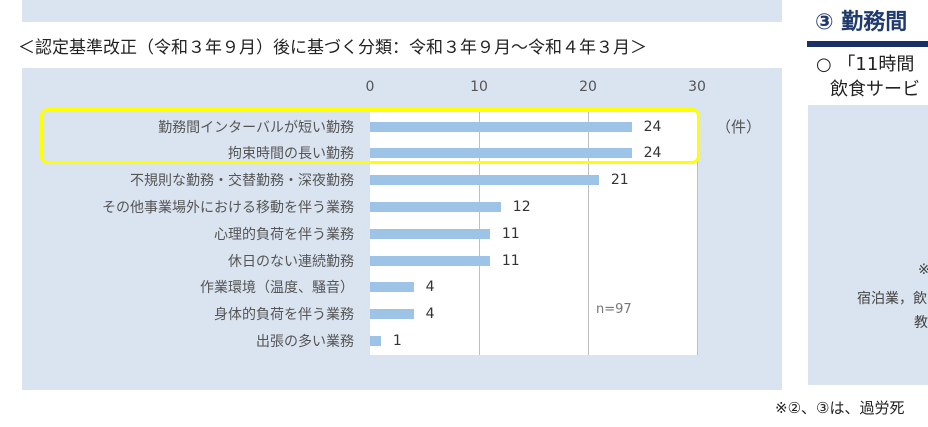 The height and width of the screenshot is (427, 928). I want to click on right-box-text-1: ※, so click(923, 270).